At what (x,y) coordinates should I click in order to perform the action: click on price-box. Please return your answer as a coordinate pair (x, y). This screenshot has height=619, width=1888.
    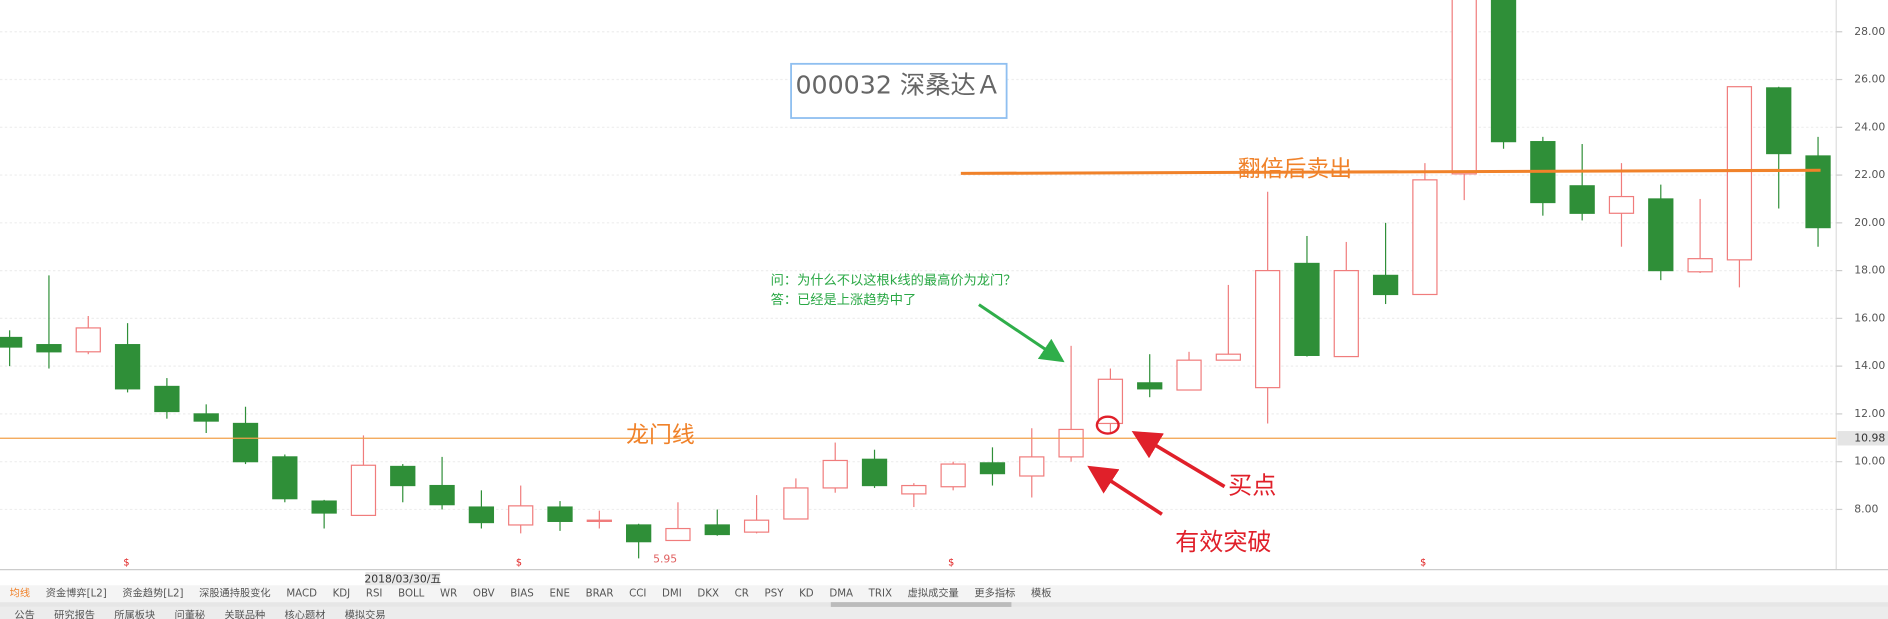
    Looking at the image, I should click on (1862, 438).